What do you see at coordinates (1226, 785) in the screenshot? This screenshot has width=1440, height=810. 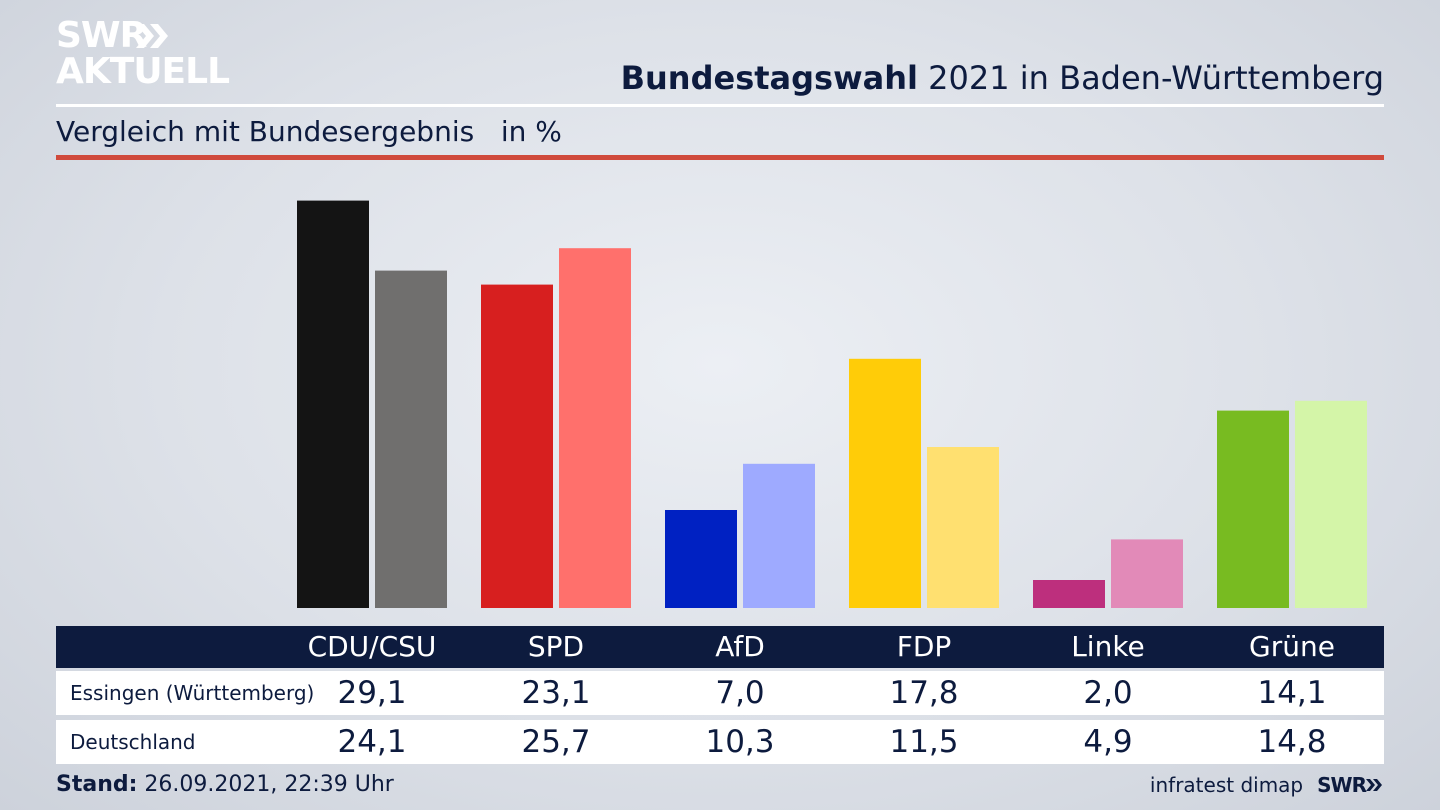 I see `source-text: infratest dimap` at bounding box center [1226, 785].